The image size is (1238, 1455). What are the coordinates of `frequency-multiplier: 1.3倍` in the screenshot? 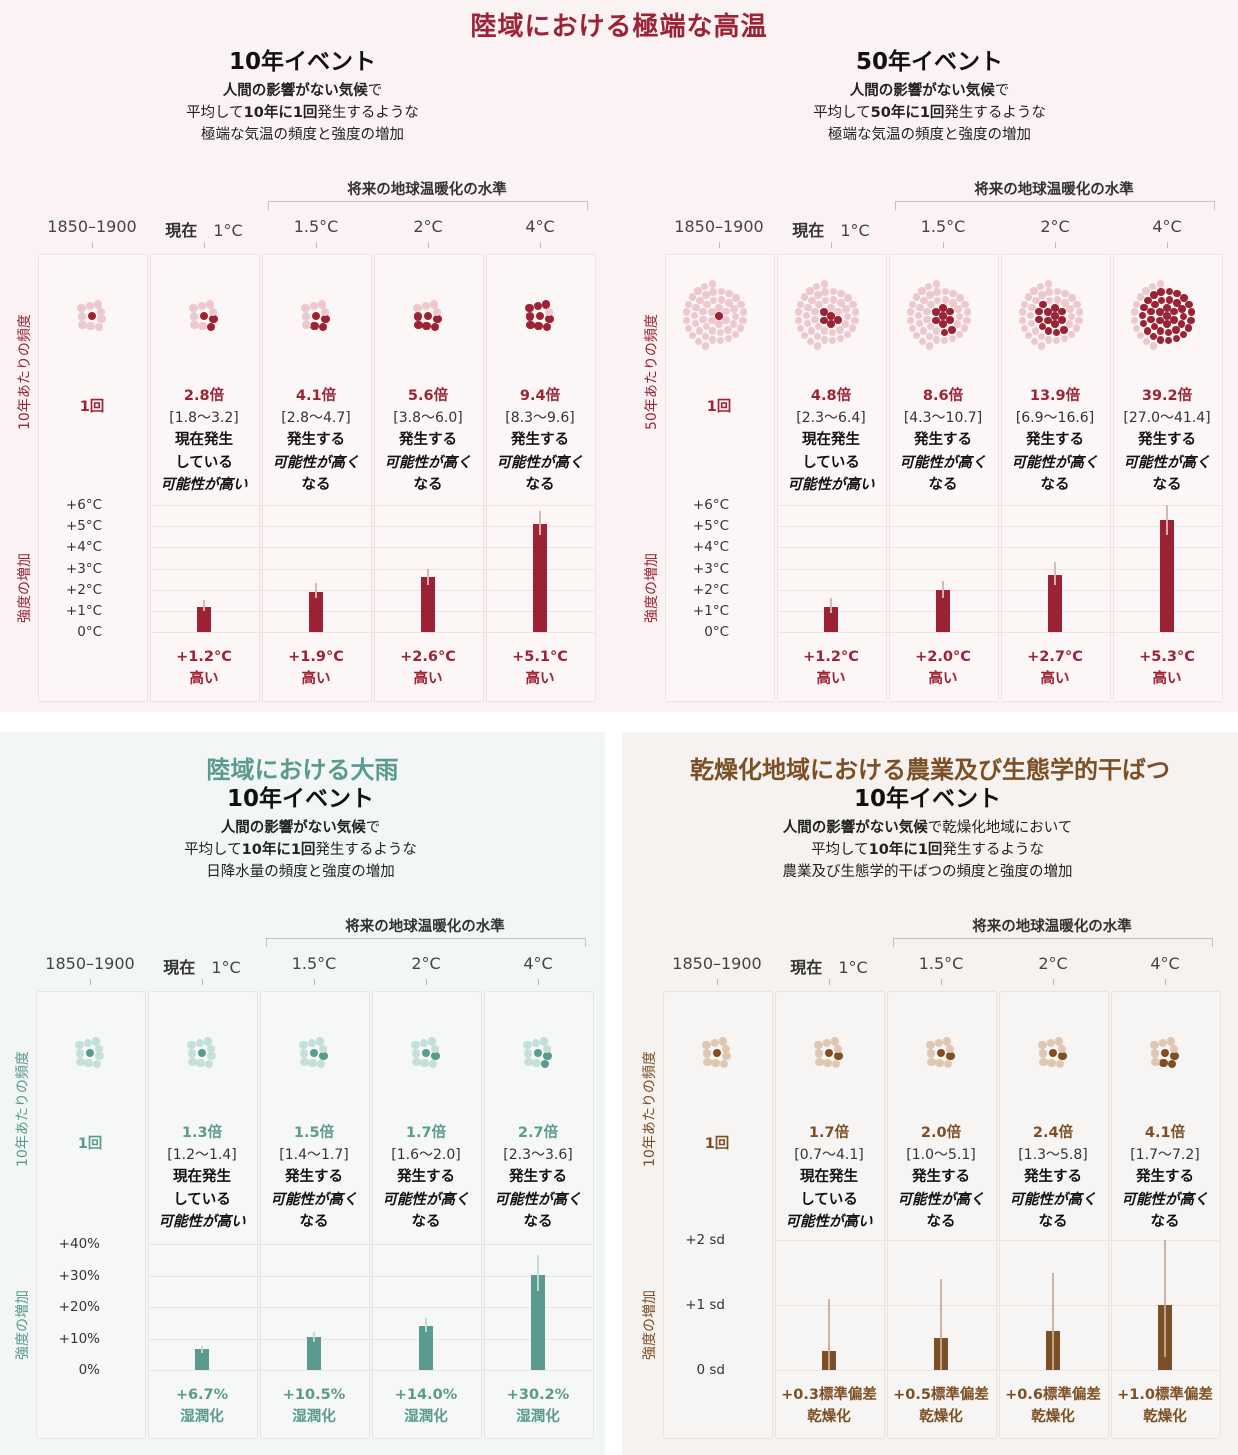 It's located at (202, 1133).